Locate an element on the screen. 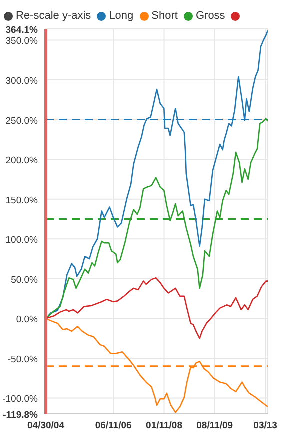 The height and width of the screenshot is (440, 284). line-series is located at coordinates (157, 308).